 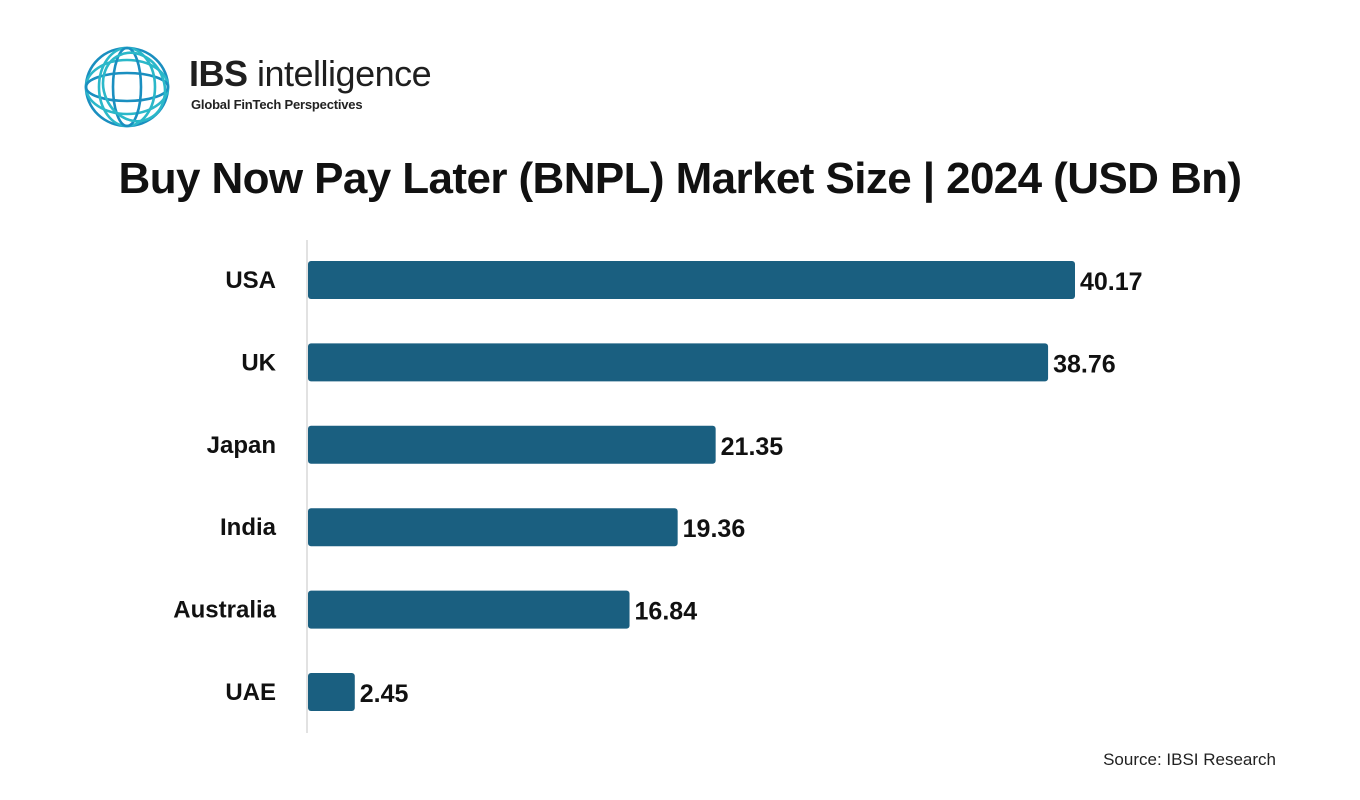 I want to click on brand-name-rest: intelligence, so click(x=339, y=73).